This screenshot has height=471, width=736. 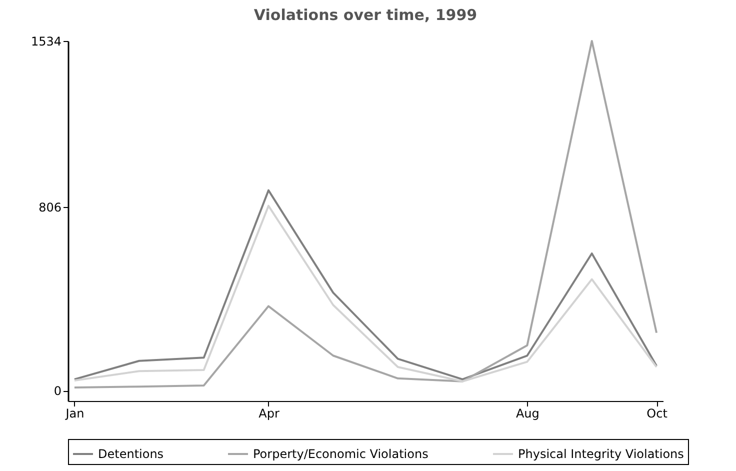 I want to click on x-tick-label: Aug, so click(x=528, y=413).